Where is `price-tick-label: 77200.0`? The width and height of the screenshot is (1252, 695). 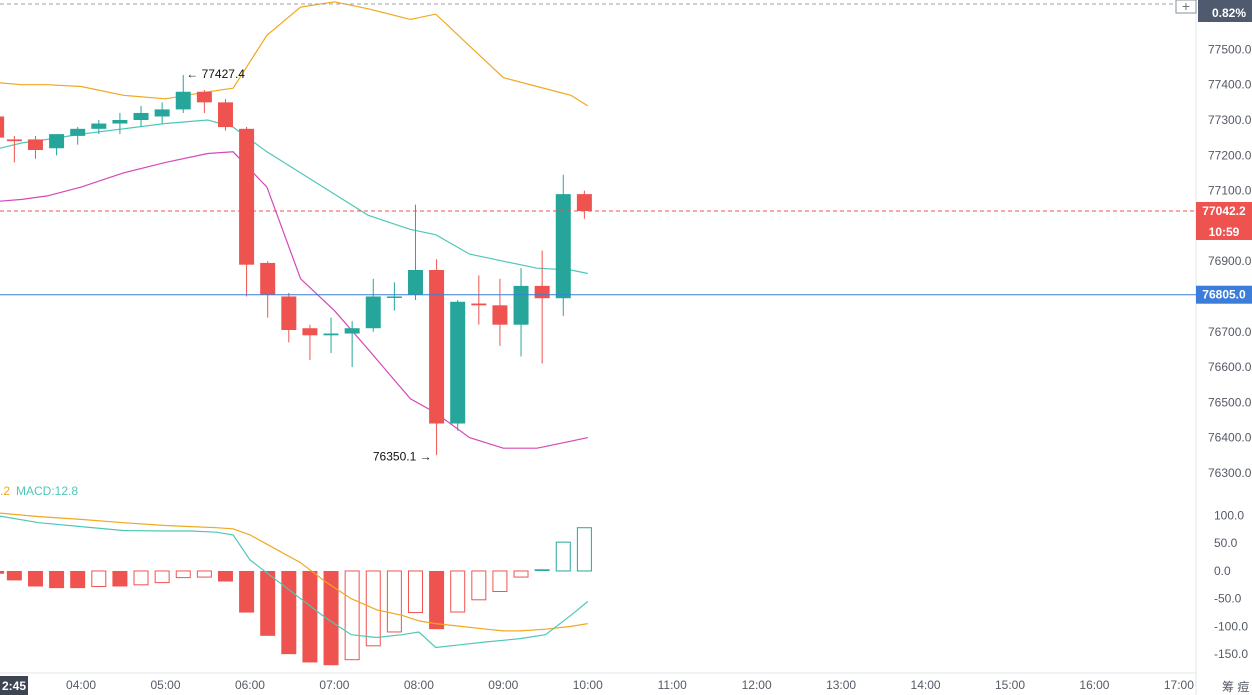 price-tick-label: 77200.0 is located at coordinates (1230, 155).